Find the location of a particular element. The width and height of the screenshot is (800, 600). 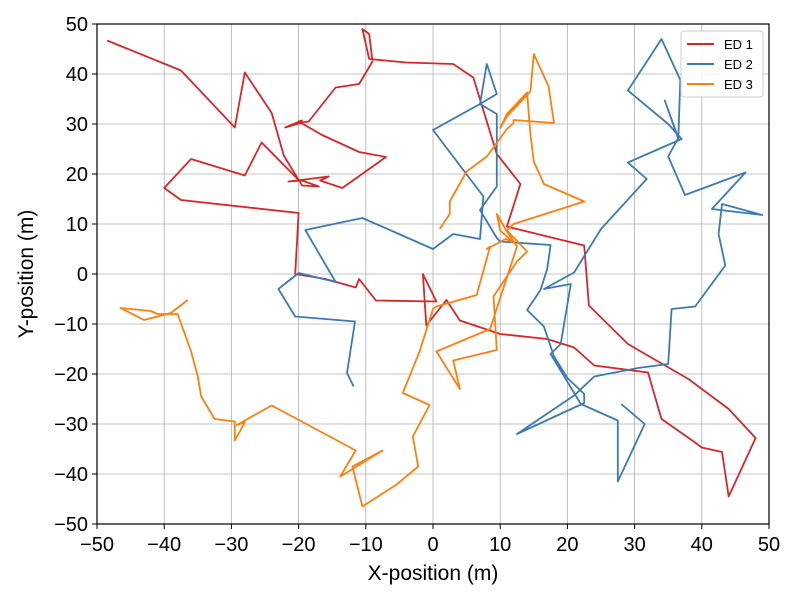

x-tick-label: 0 is located at coordinates (432, 545).